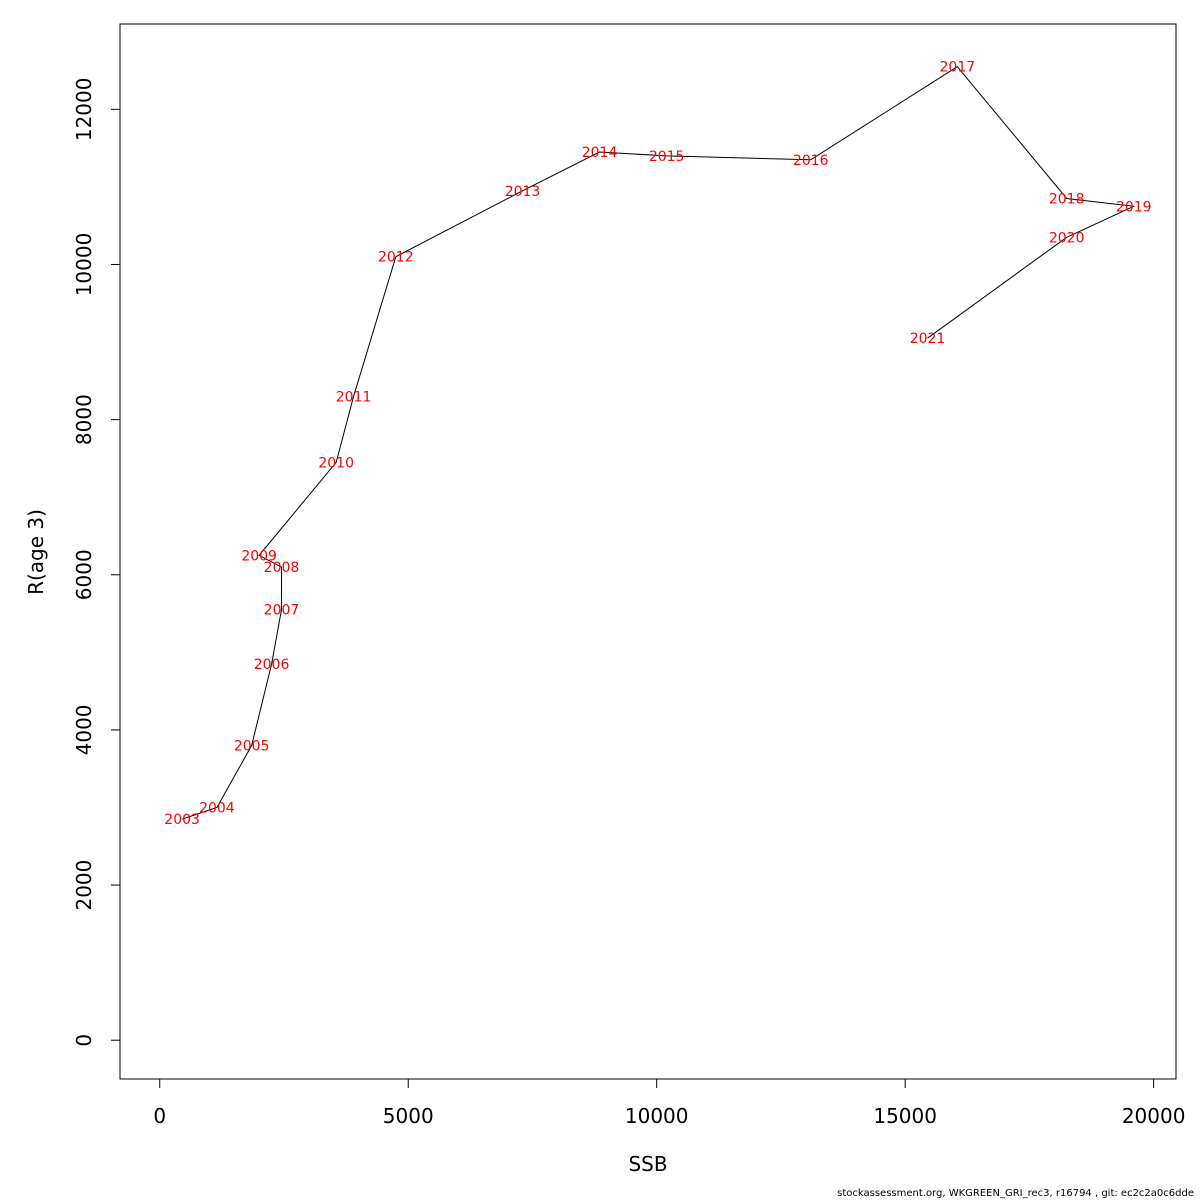 The width and height of the screenshot is (1200, 1200). What do you see at coordinates (84, 1040) in the screenshot?
I see `y-tick-label: 0` at bounding box center [84, 1040].